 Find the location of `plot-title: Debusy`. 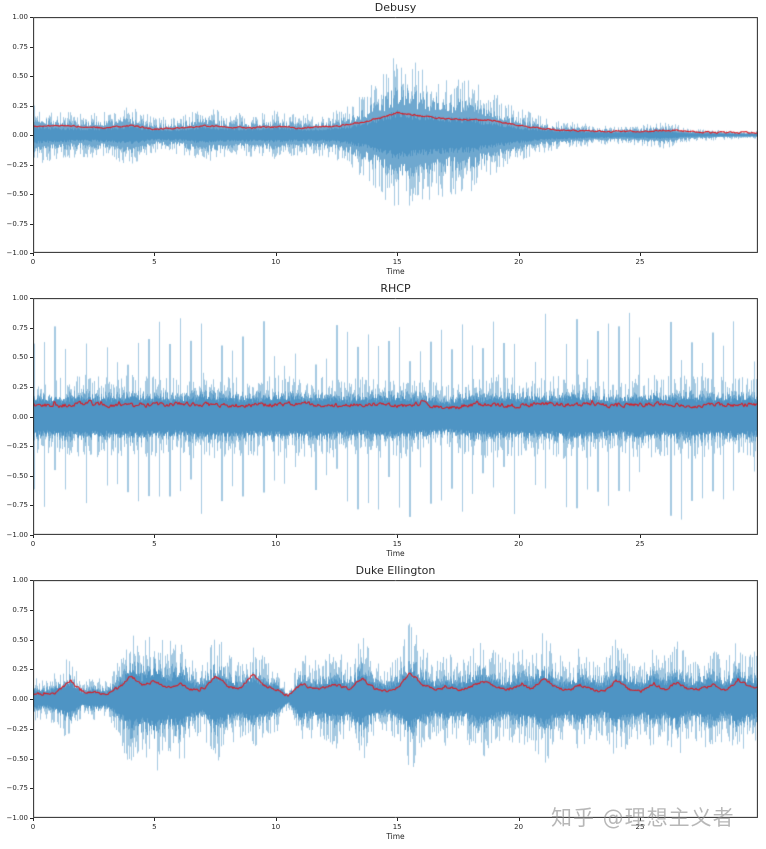

plot-title: Debusy is located at coordinates (395, 7).